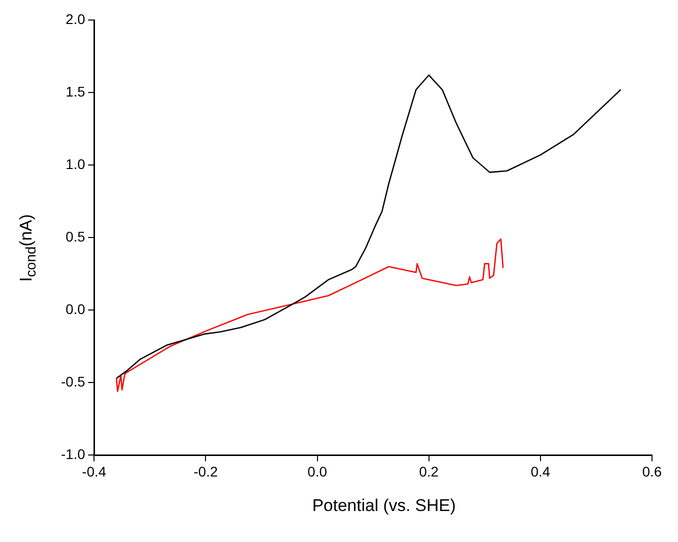 Image resolution: width=678 pixels, height=542 pixels. What do you see at coordinates (76, 164) in the screenshot?
I see `y-tick-label: 1.0` at bounding box center [76, 164].